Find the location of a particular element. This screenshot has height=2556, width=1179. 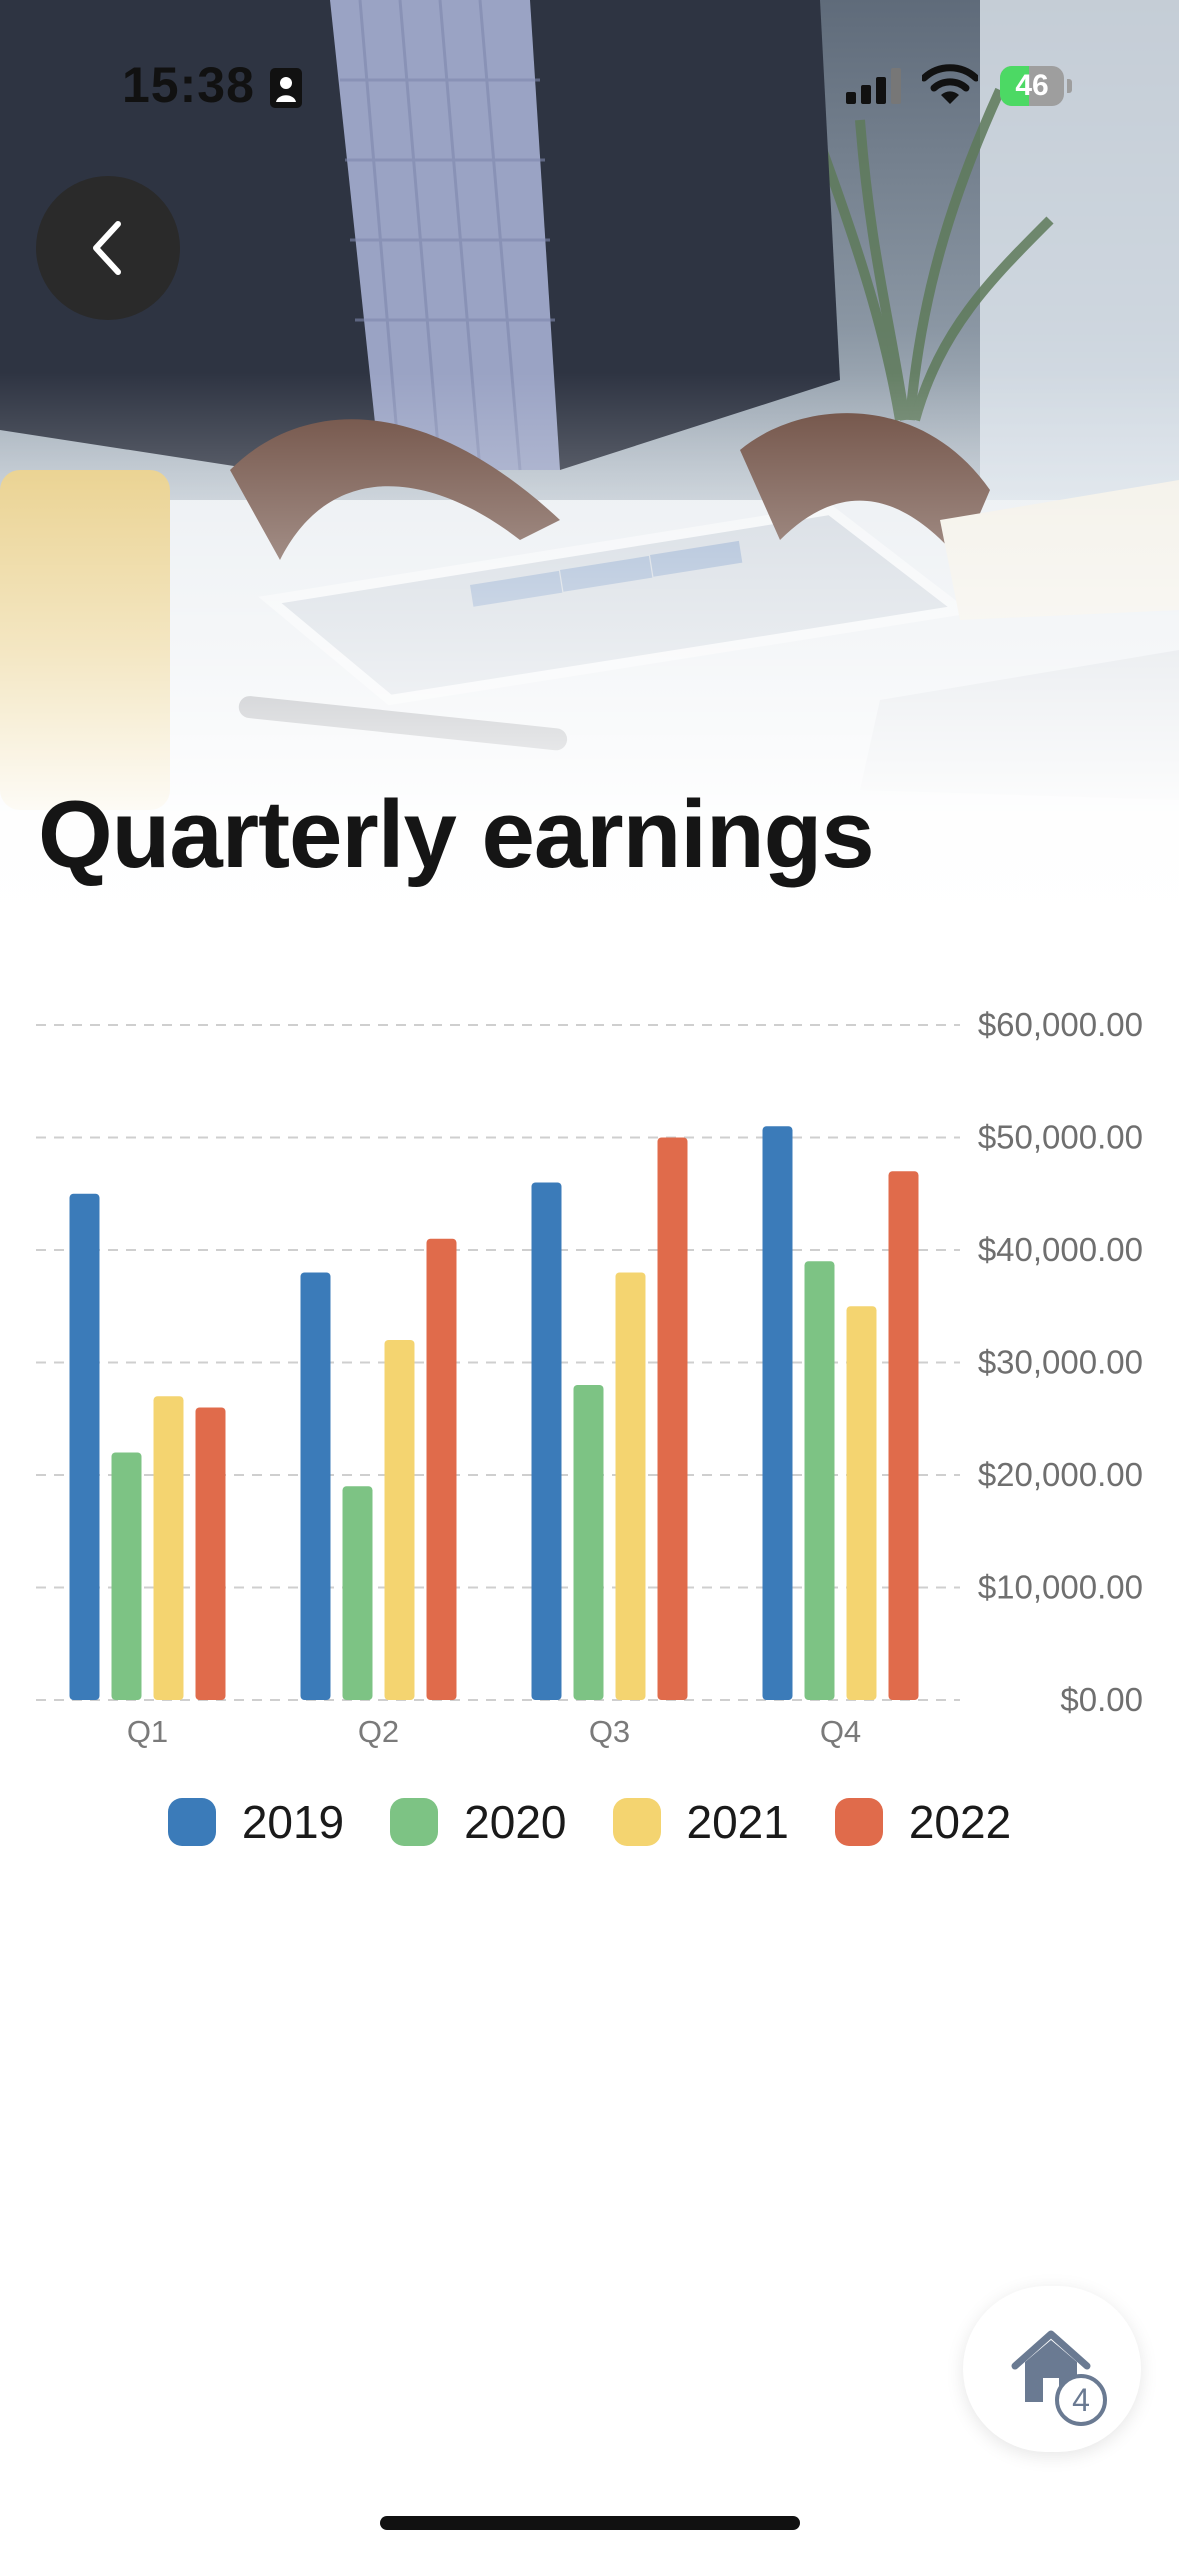

x-category-label: Q3 is located at coordinates (609, 1731).